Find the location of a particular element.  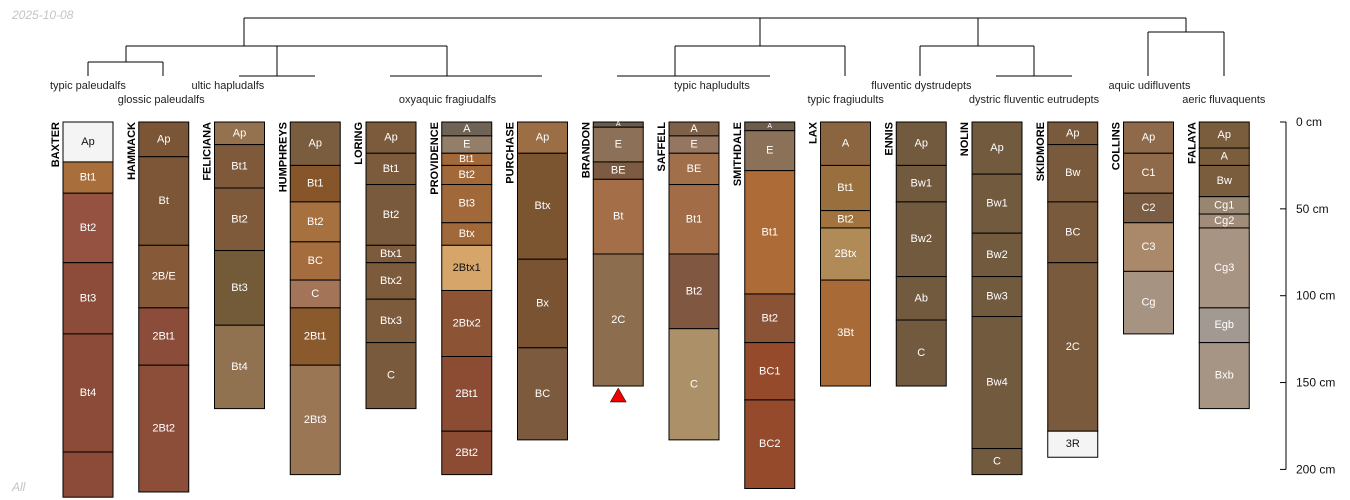

profile-name: LAX is located at coordinates (814, 132).